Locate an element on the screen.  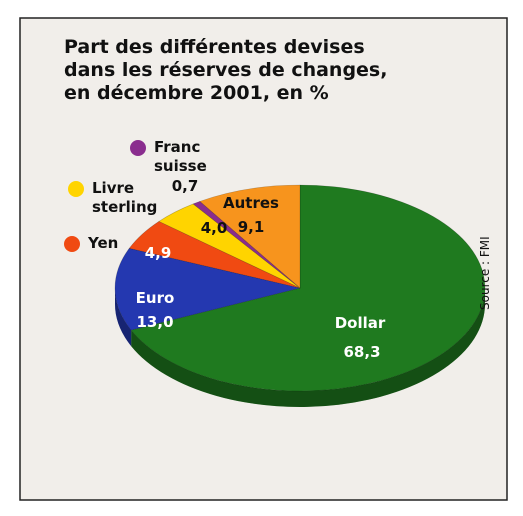
slice-side is located at coordinates (123, 317).